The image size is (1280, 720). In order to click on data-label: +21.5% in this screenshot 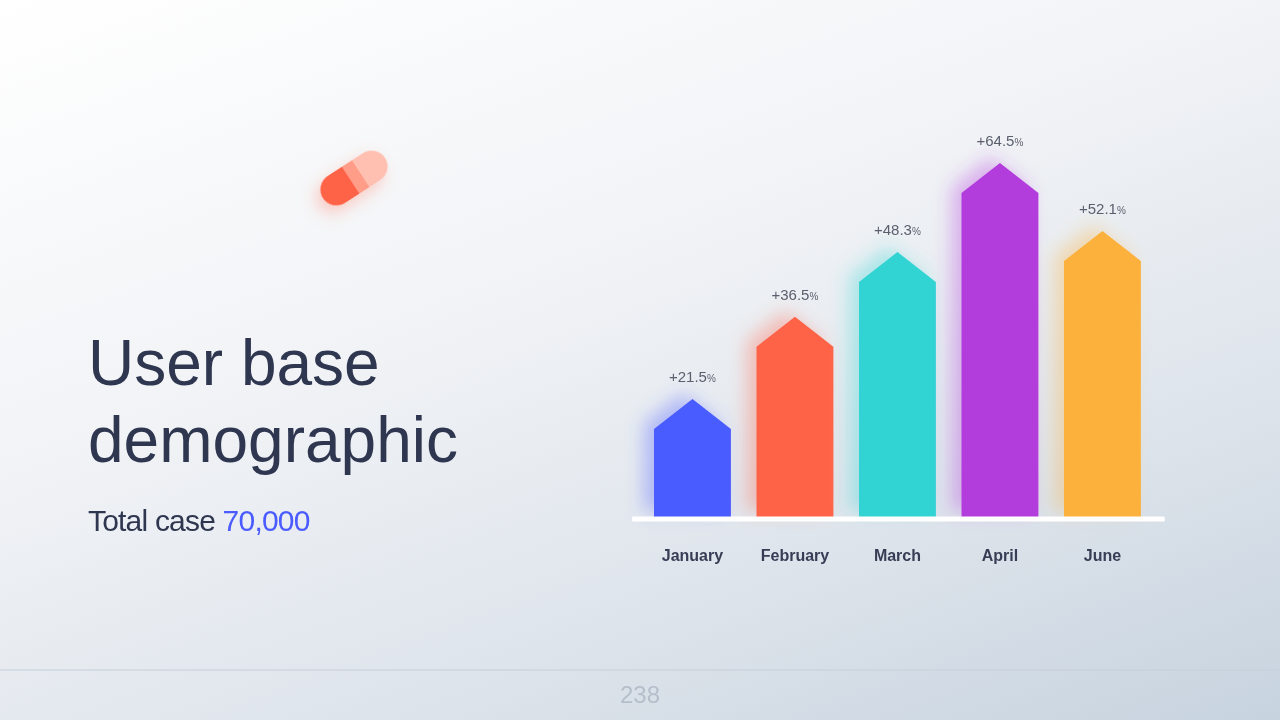, I will do `click(692, 376)`.